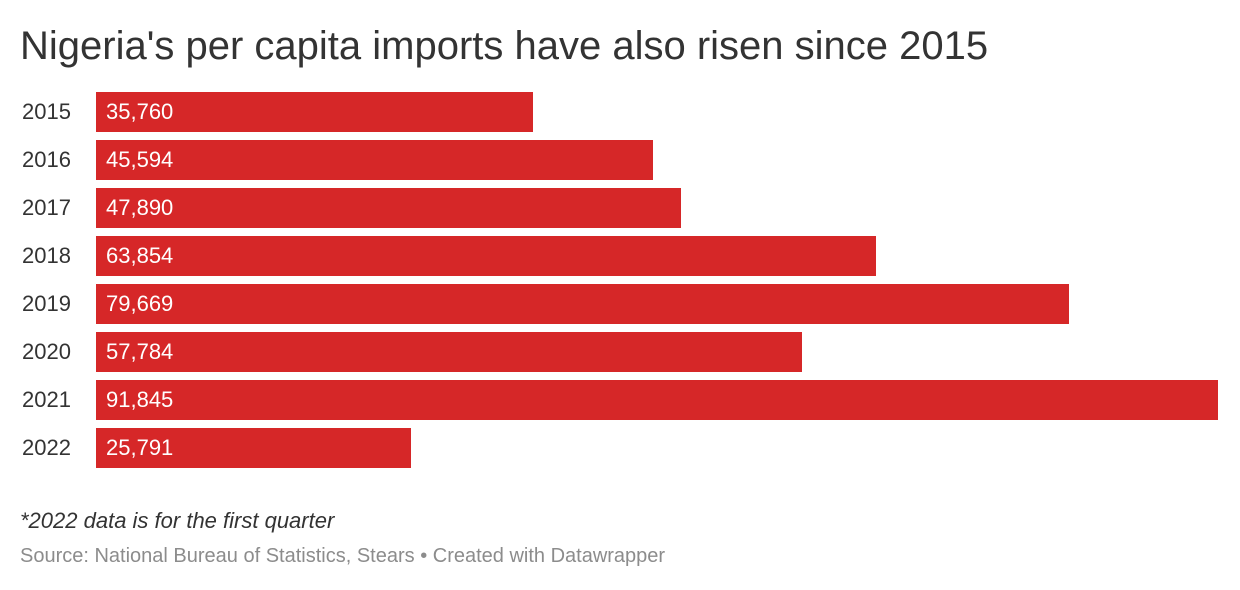  Describe the element at coordinates (314, 112) in the screenshot. I see `bar-2015` at that location.